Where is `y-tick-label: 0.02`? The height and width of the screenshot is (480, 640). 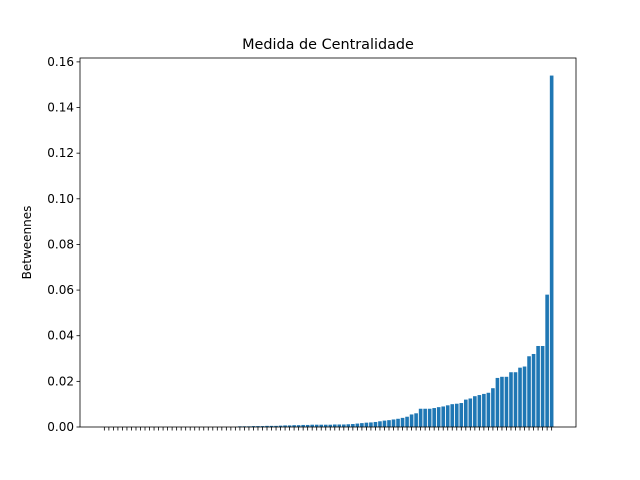
y-tick-label: 0.02 is located at coordinates (60, 381).